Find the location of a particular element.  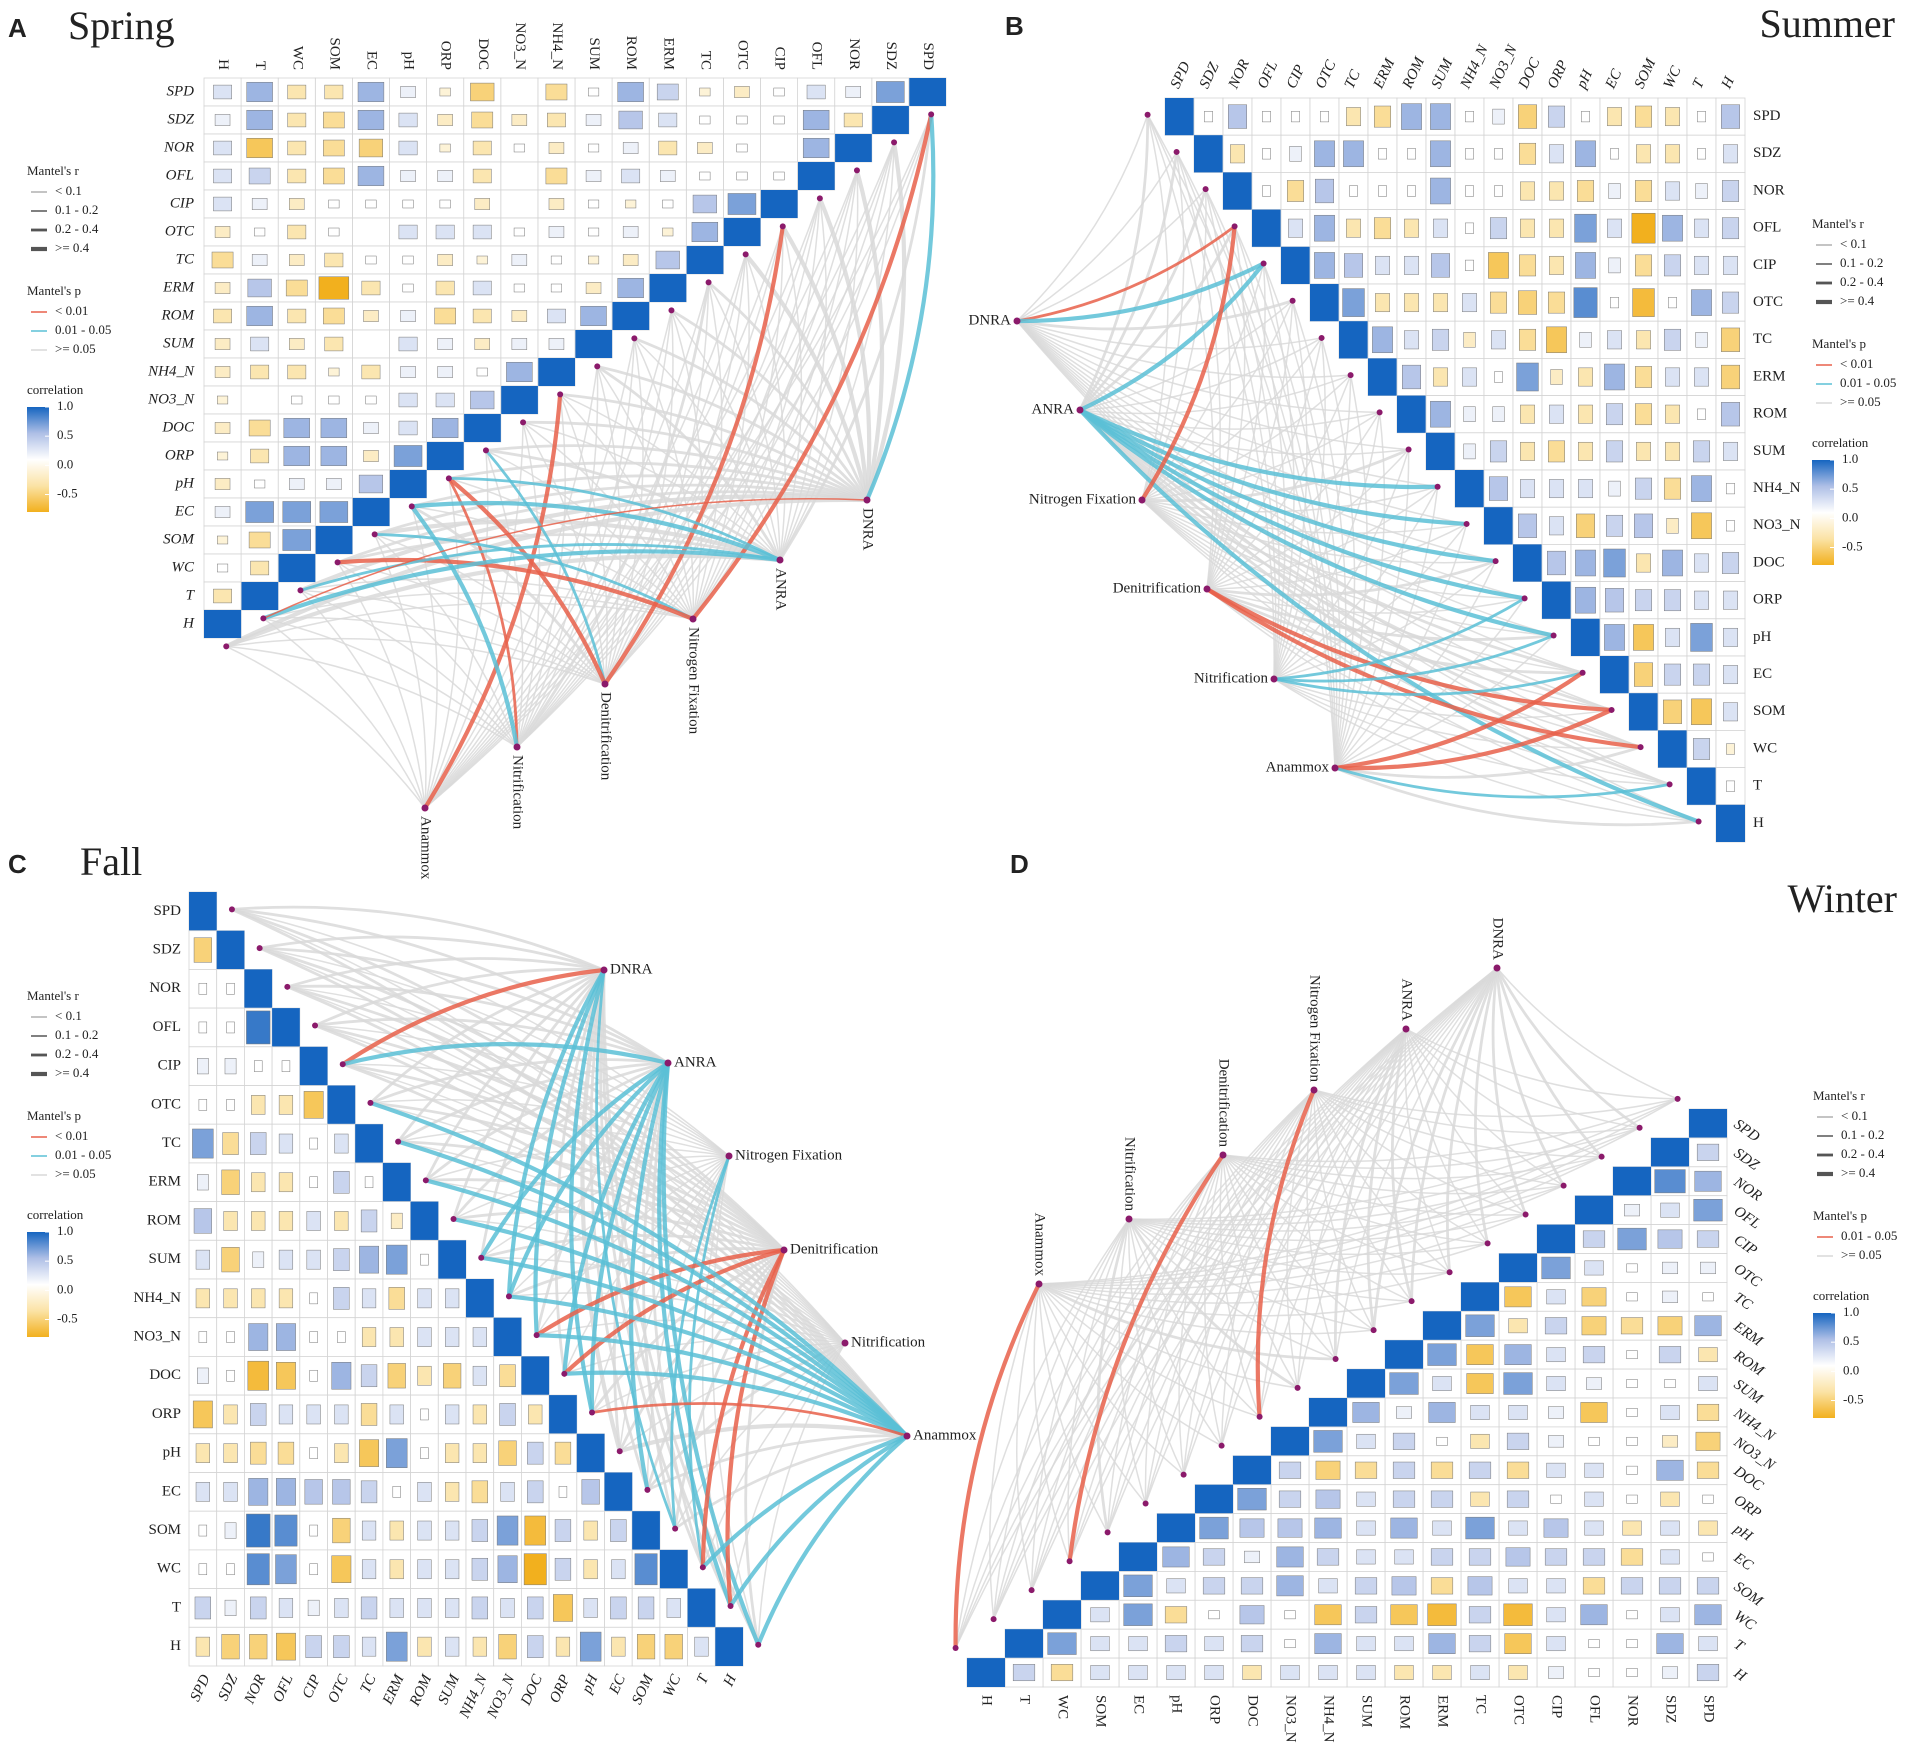

column-label: NOR is located at coordinates (1633, 1711).